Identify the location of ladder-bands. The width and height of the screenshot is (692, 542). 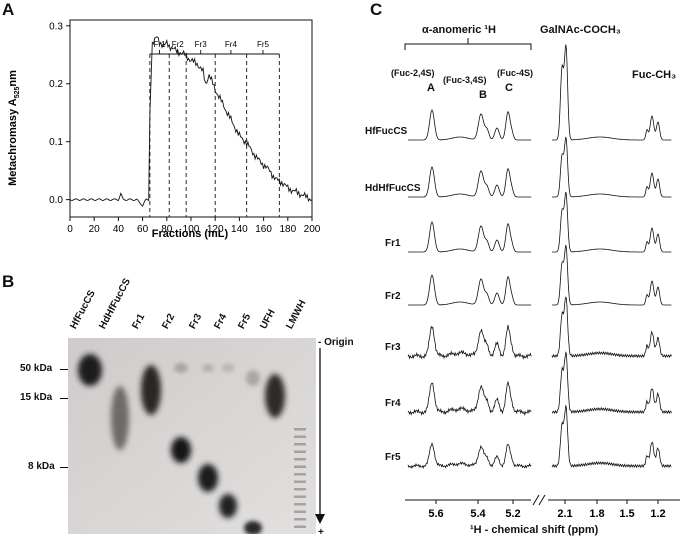
(300, 478).